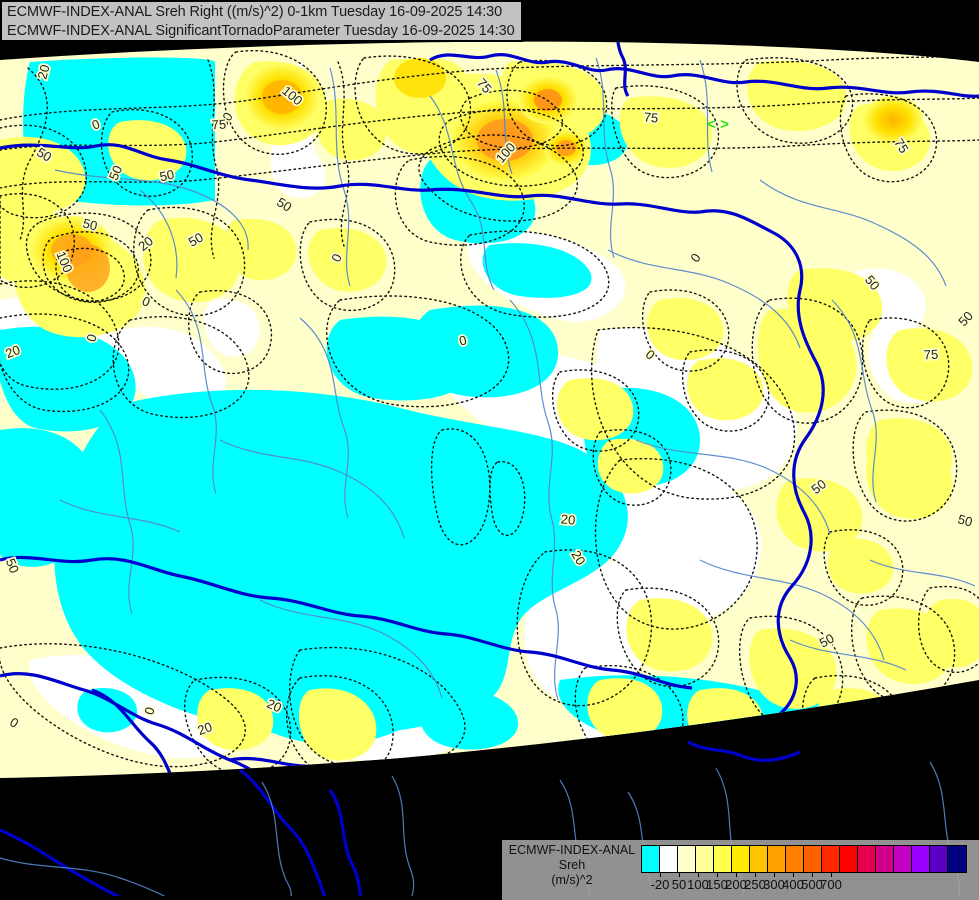  What do you see at coordinates (793, 884) in the screenshot?
I see `legend-tick-label-7: 400` at bounding box center [793, 884].